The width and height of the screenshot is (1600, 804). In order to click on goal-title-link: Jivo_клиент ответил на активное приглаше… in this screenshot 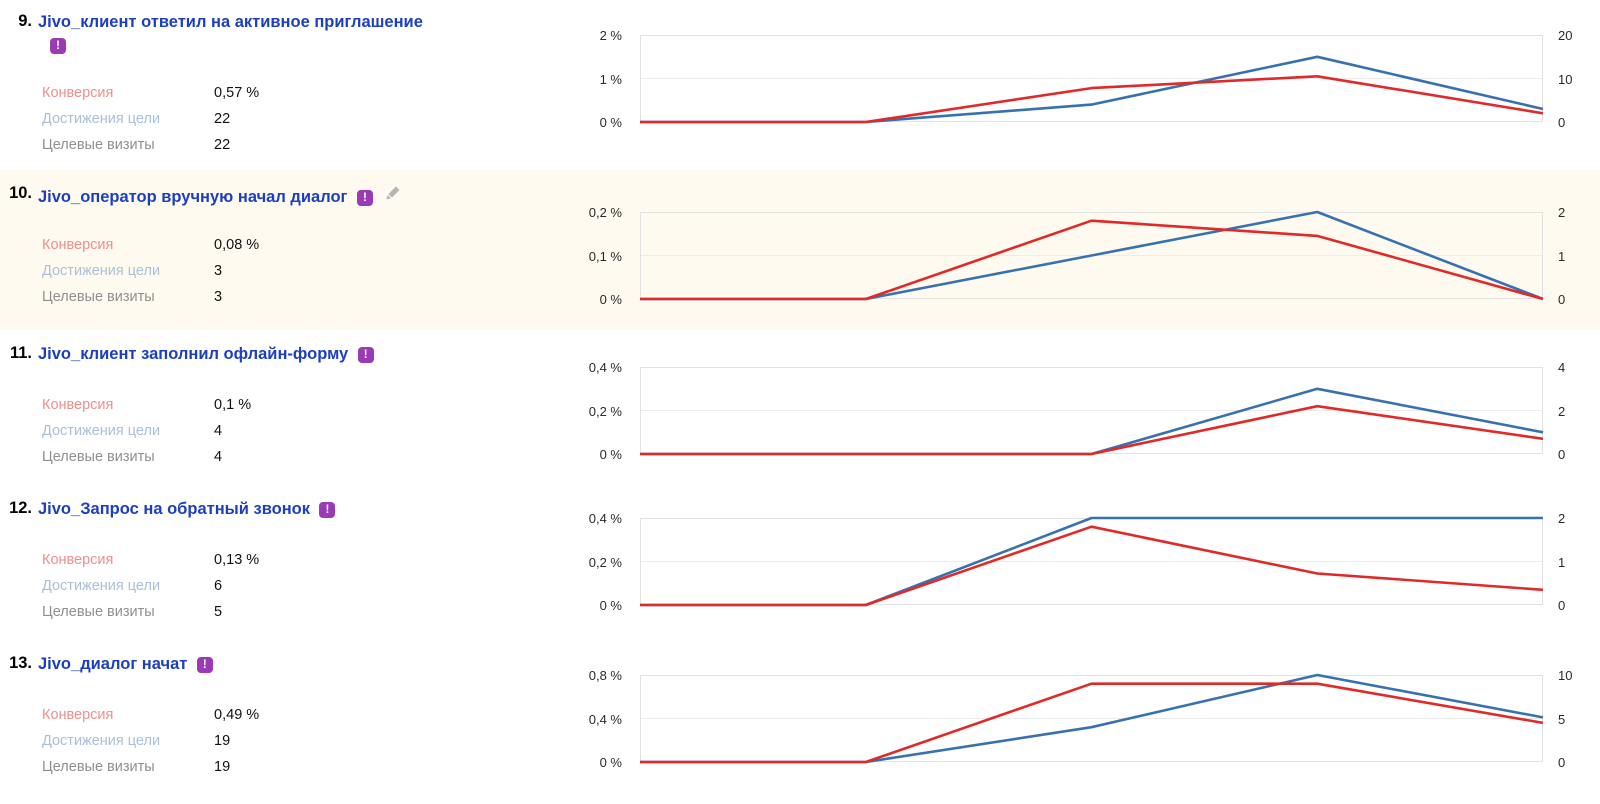, I will do `click(230, 22)`.